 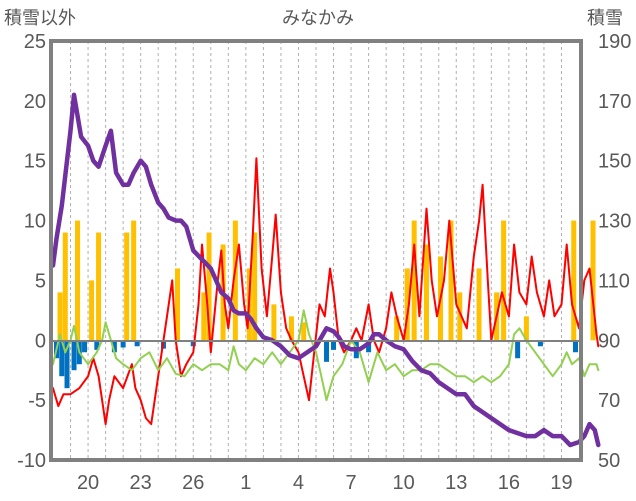 What do you see at coordinates (37, 401) in the screenshot?
I see `left-tick-label: -5` at bounding box center [37, 401].